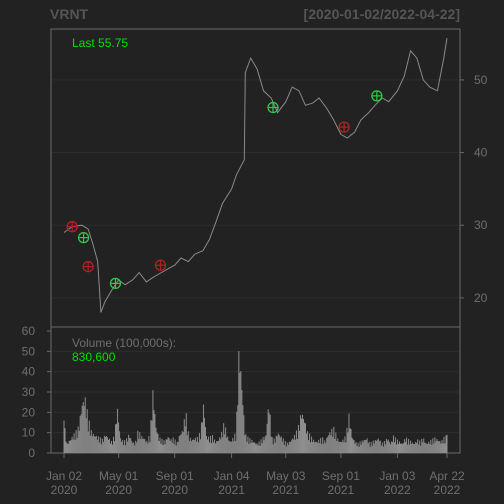  Describe the element at coordinates (286, 476) in the screenshot. I see `x-tick-label-month: May 03` at that location.